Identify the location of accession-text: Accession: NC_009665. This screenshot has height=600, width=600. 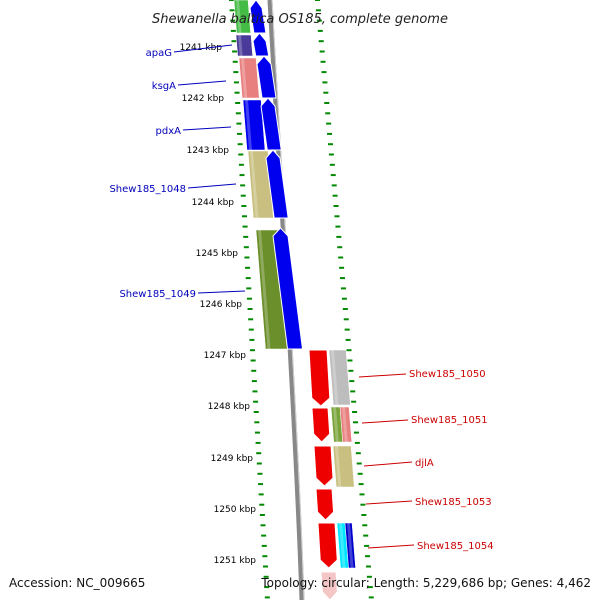
(77, 583).